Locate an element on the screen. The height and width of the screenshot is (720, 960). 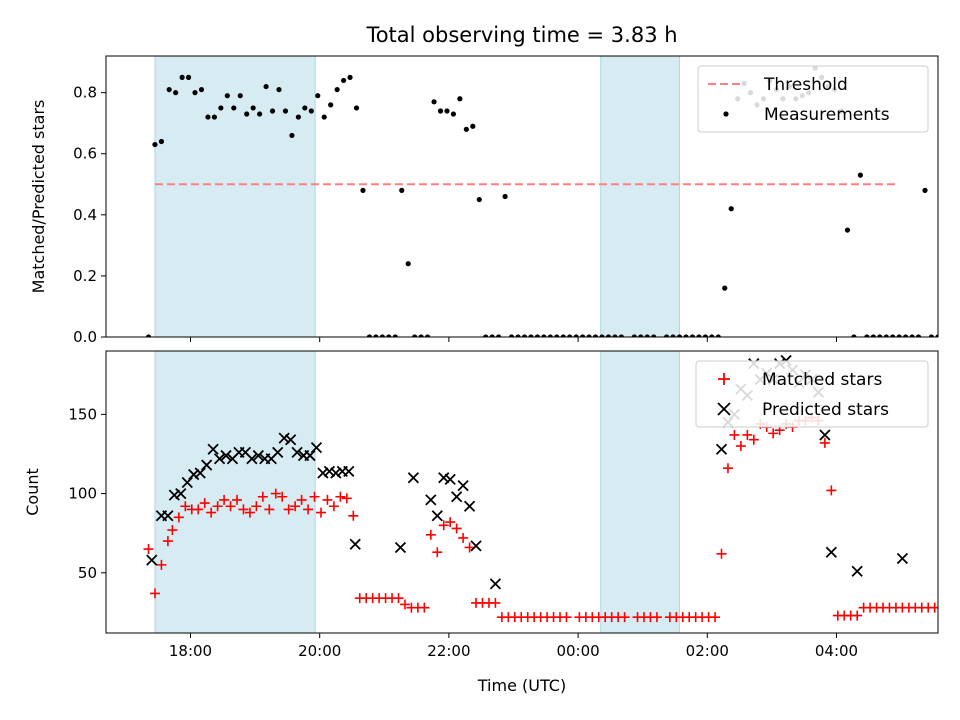
legend-box is located at coordinates (812, 394).